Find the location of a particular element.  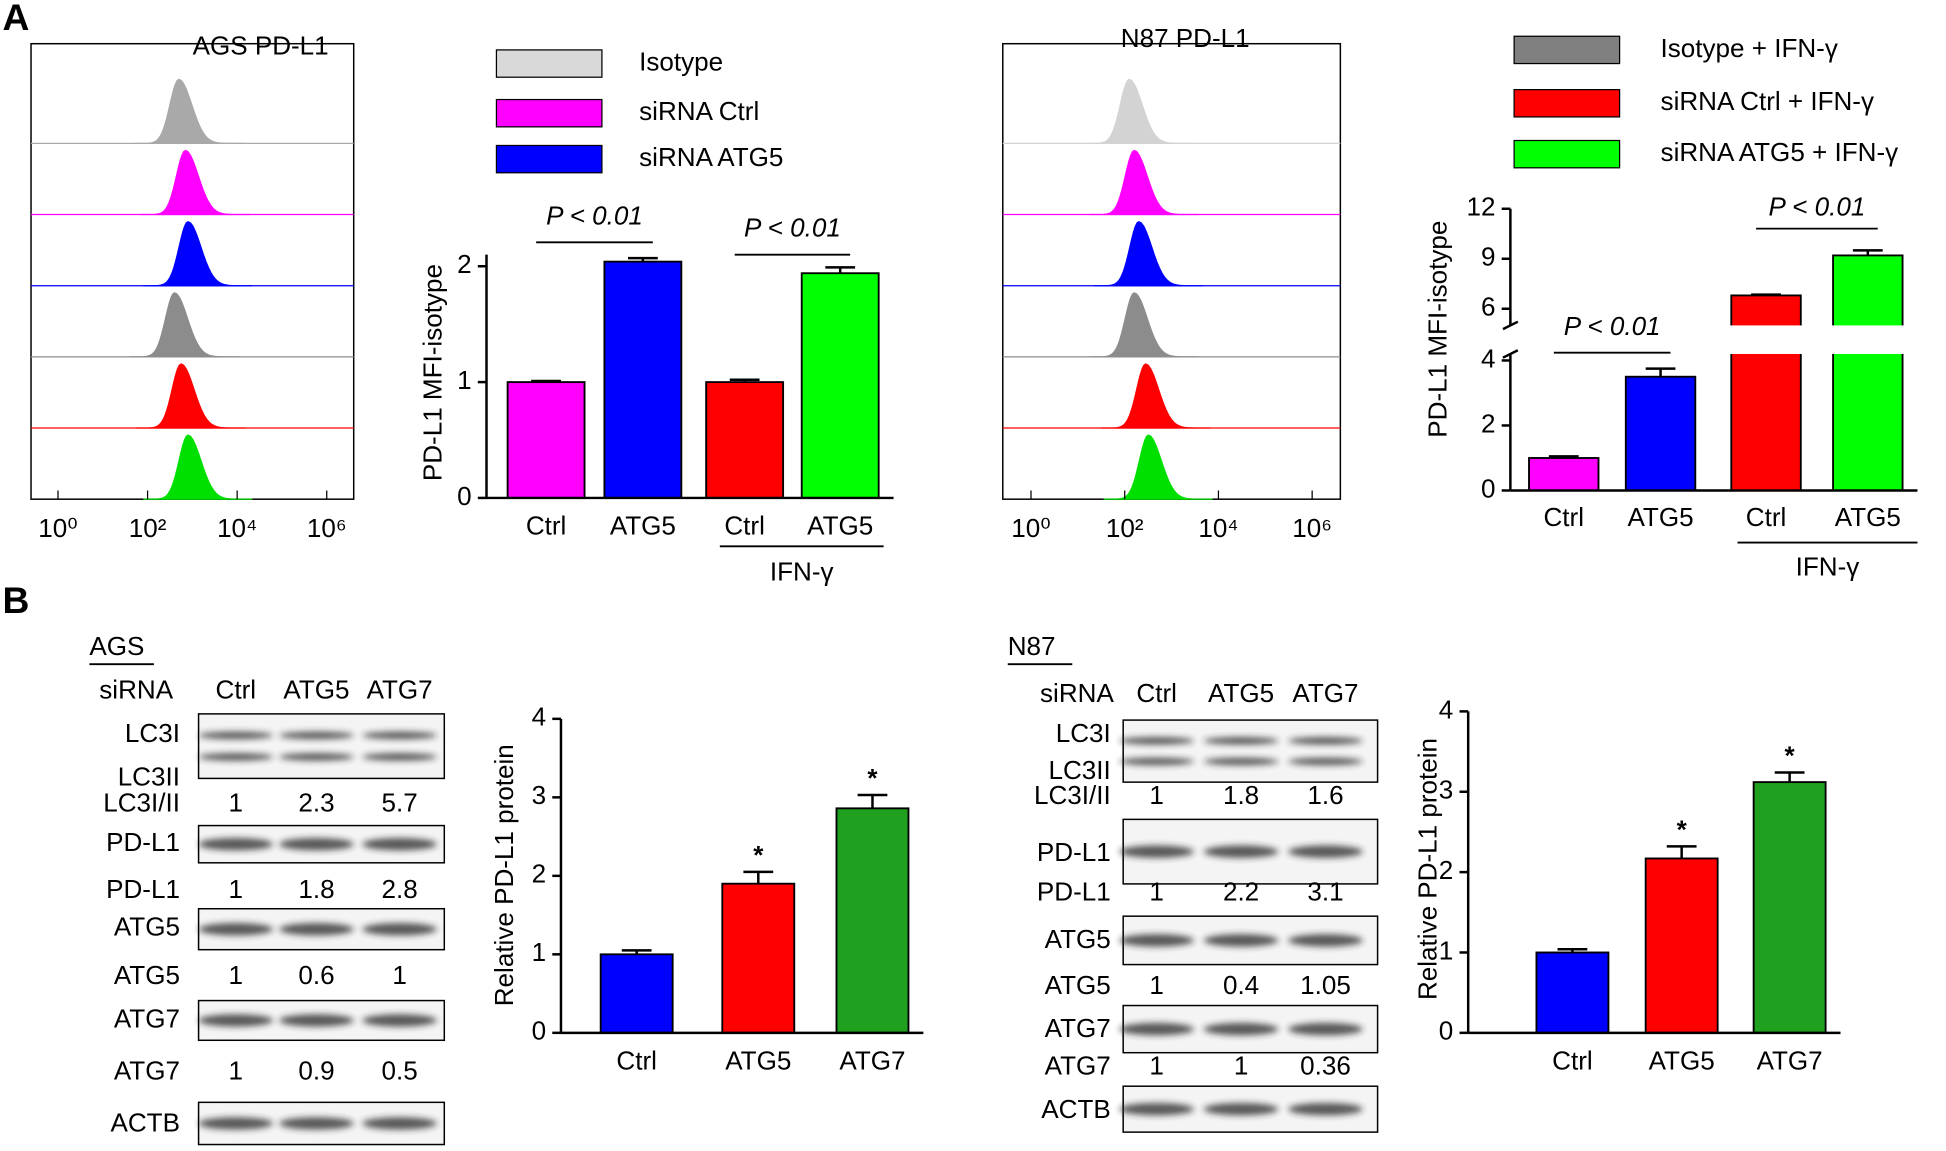

y-tick-label: 4 is located at coordinates (1488, 358).